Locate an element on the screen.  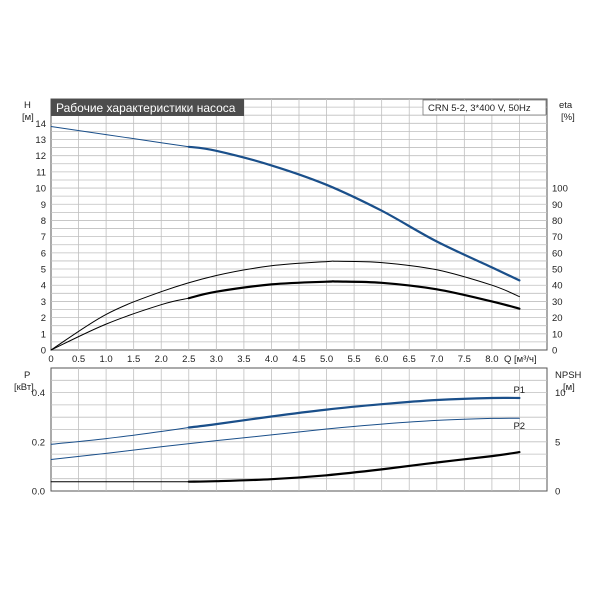
bottom-left-tick-labels: 0.0 0.2 0.4 is located at coordinates (38, 442).